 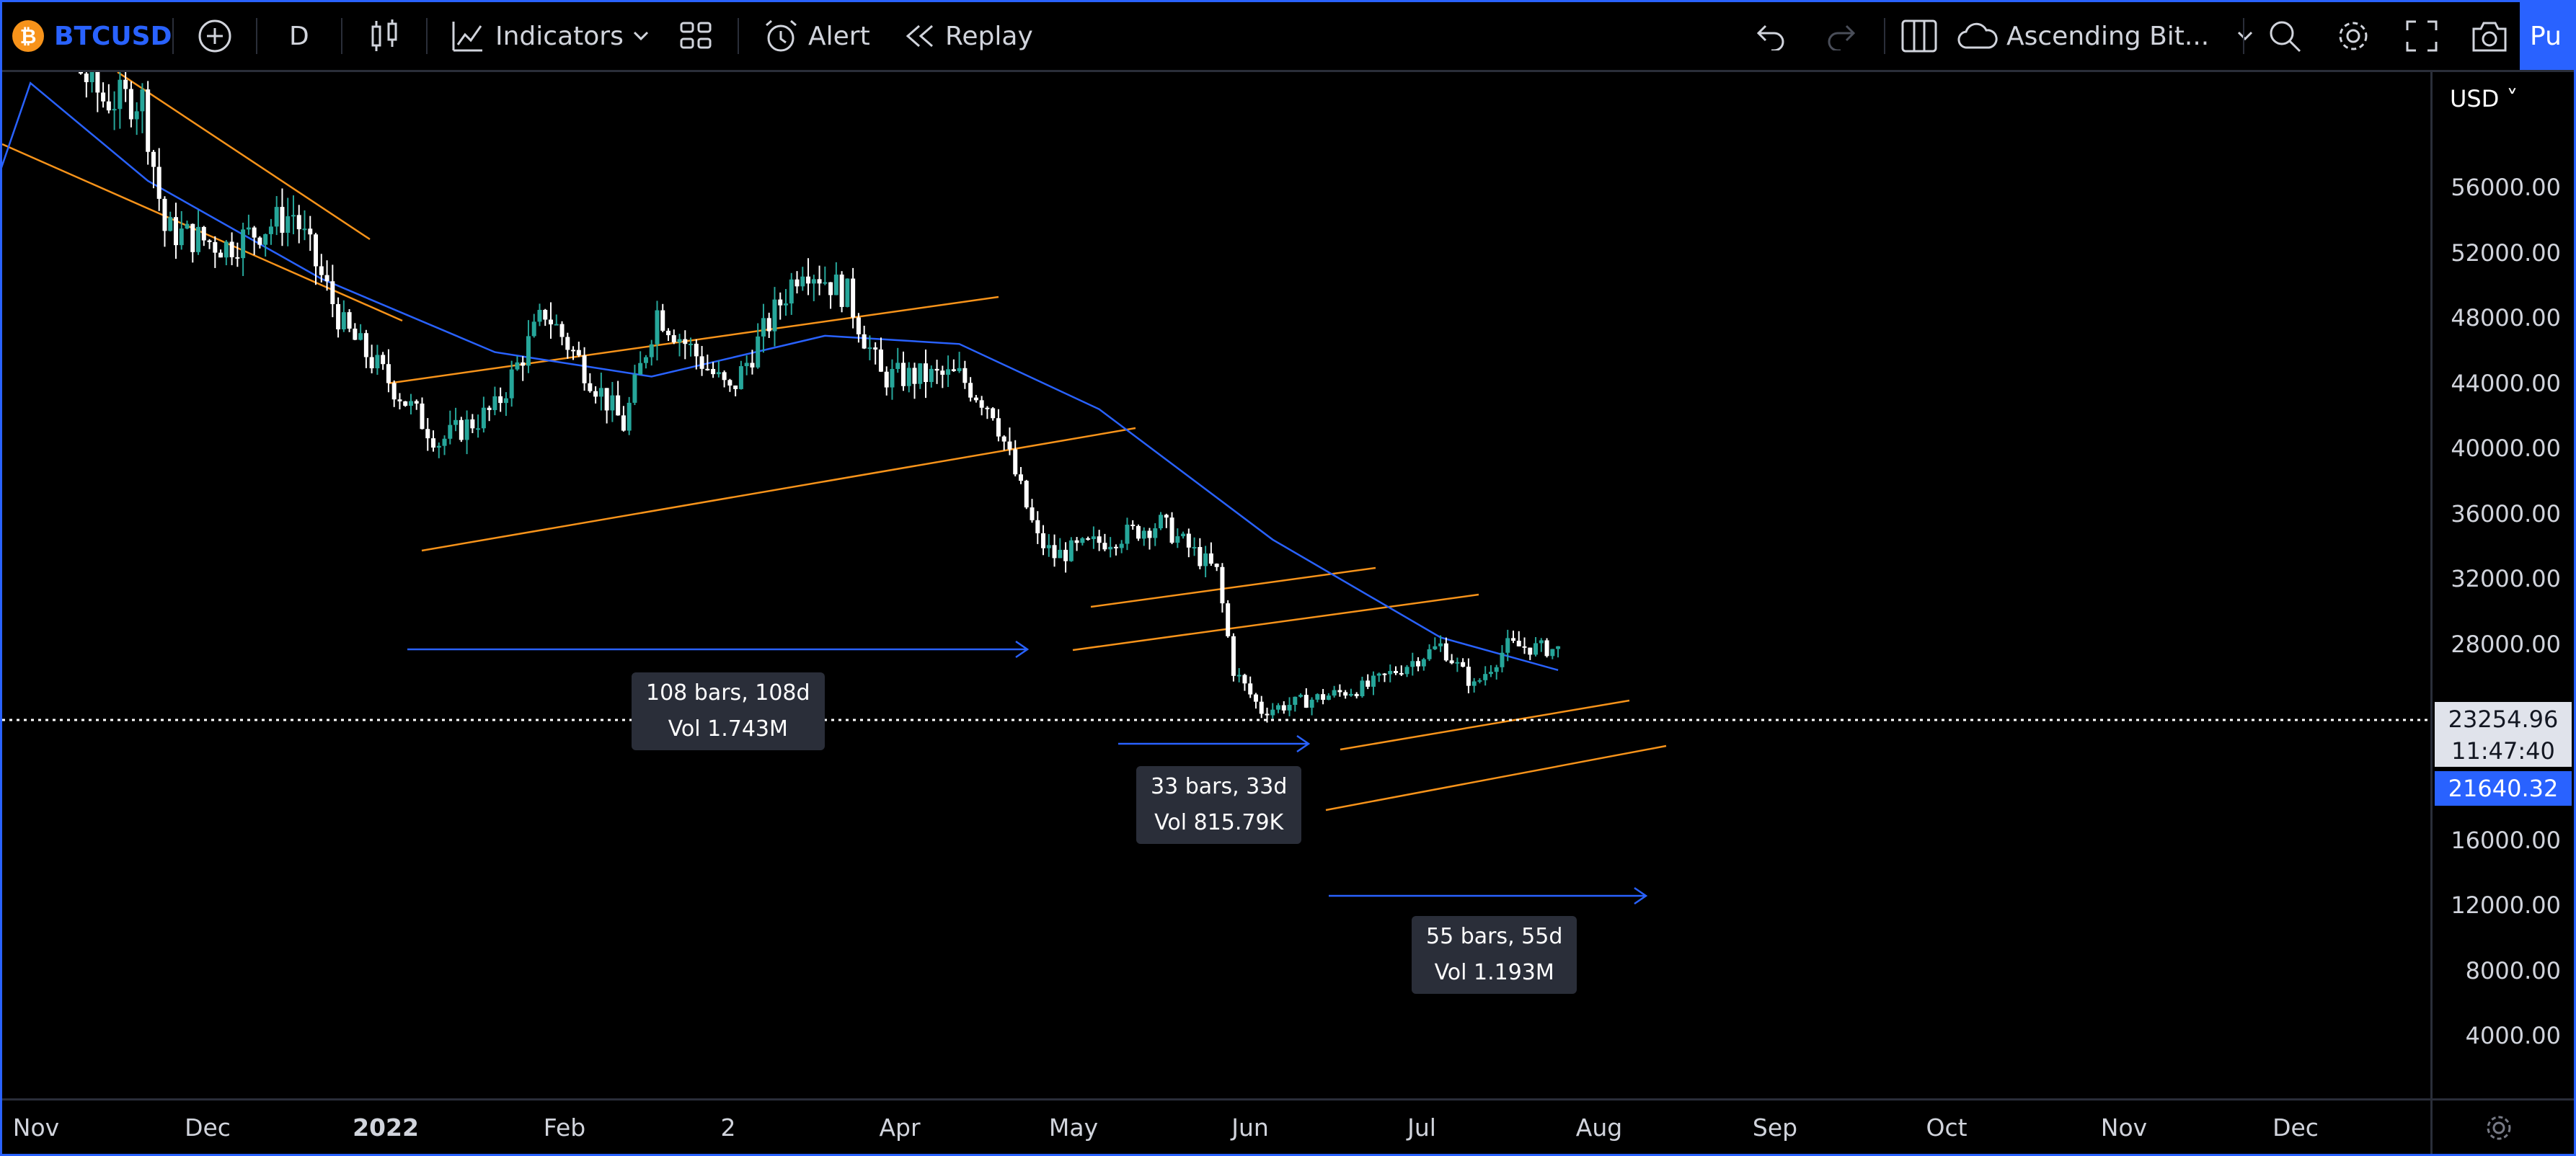 I want to click on interval-button: D, so click(x=299, y=36).